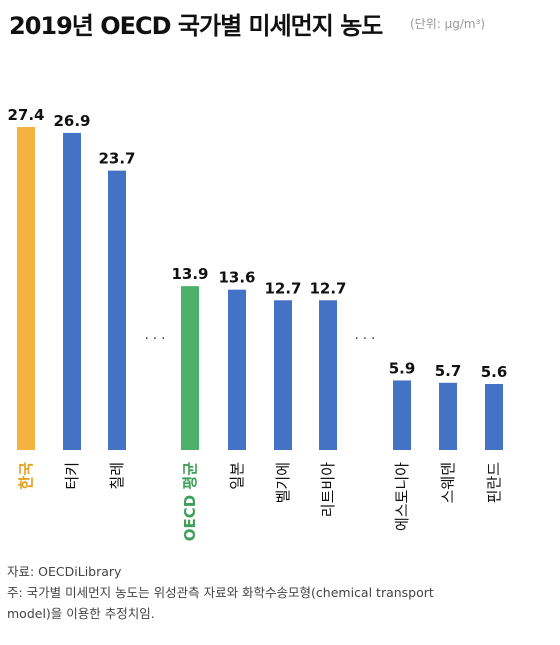 The width and height of the screenshot is (560, 645). Describe the element at coordinates (494, 483) in the screenshot. I see `category-label-10: 핀란드` at that location.